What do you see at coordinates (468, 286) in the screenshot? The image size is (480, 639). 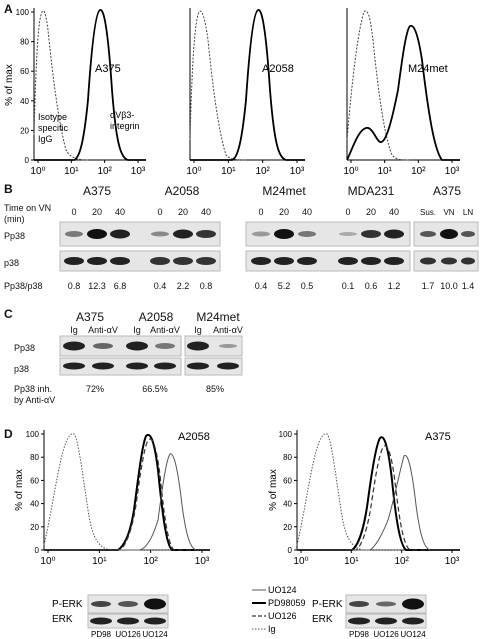 I see `ratio-value: 1.4` at bounding box center [468, 286].